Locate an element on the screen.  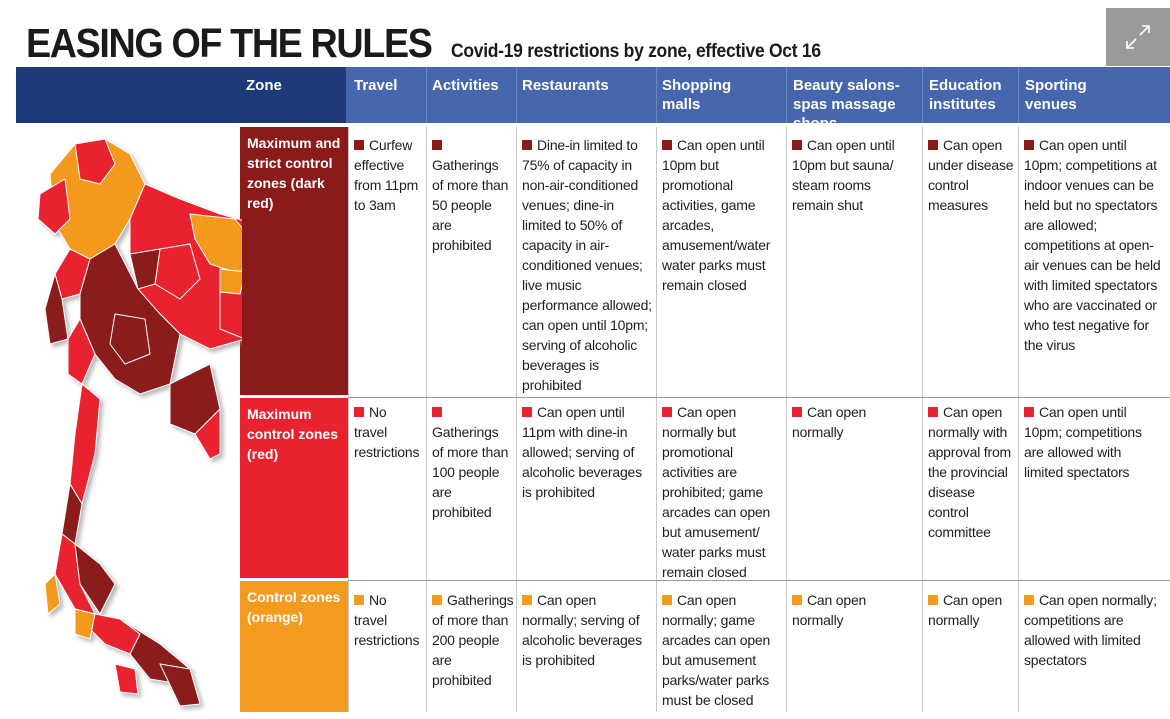
zone-label: Control zones (orange) is located at coordinates (294, 607).